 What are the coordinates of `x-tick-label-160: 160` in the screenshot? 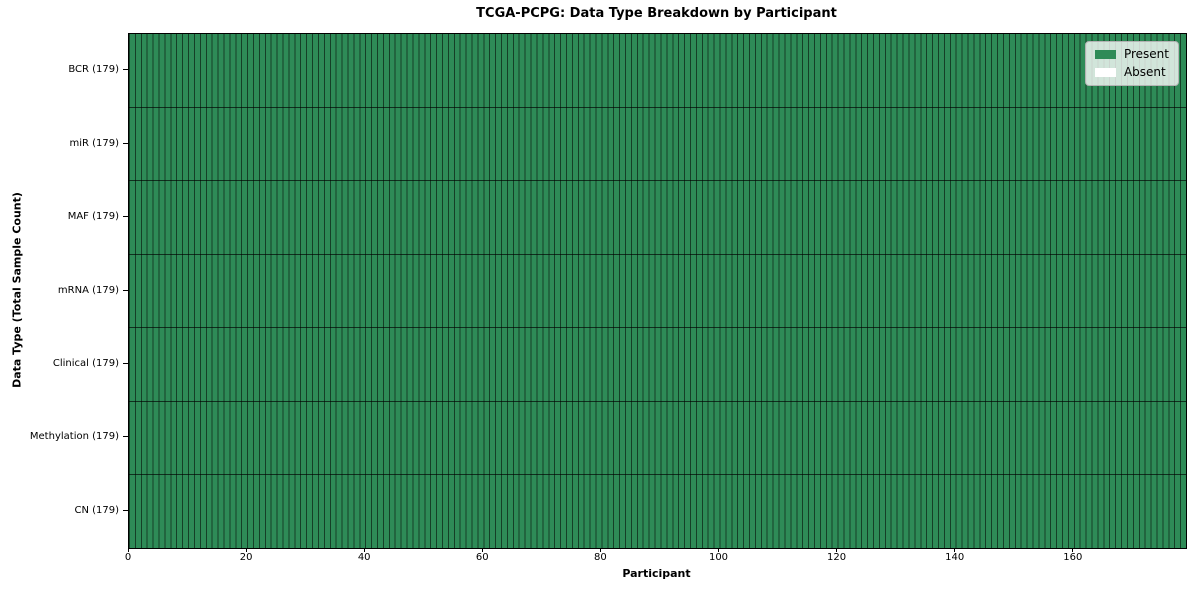 It's located at (1073, 557).